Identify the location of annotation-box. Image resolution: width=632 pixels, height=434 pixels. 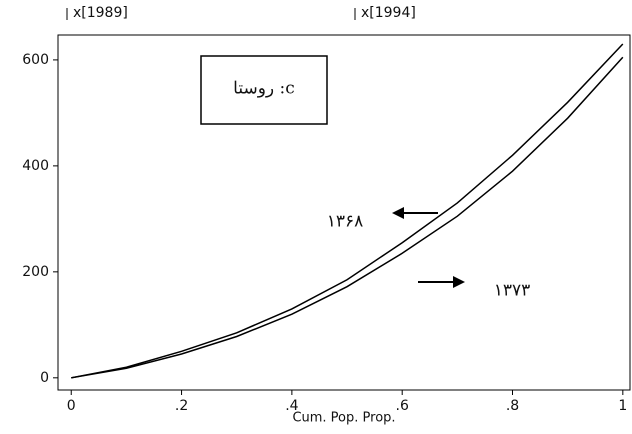
(264, 90).